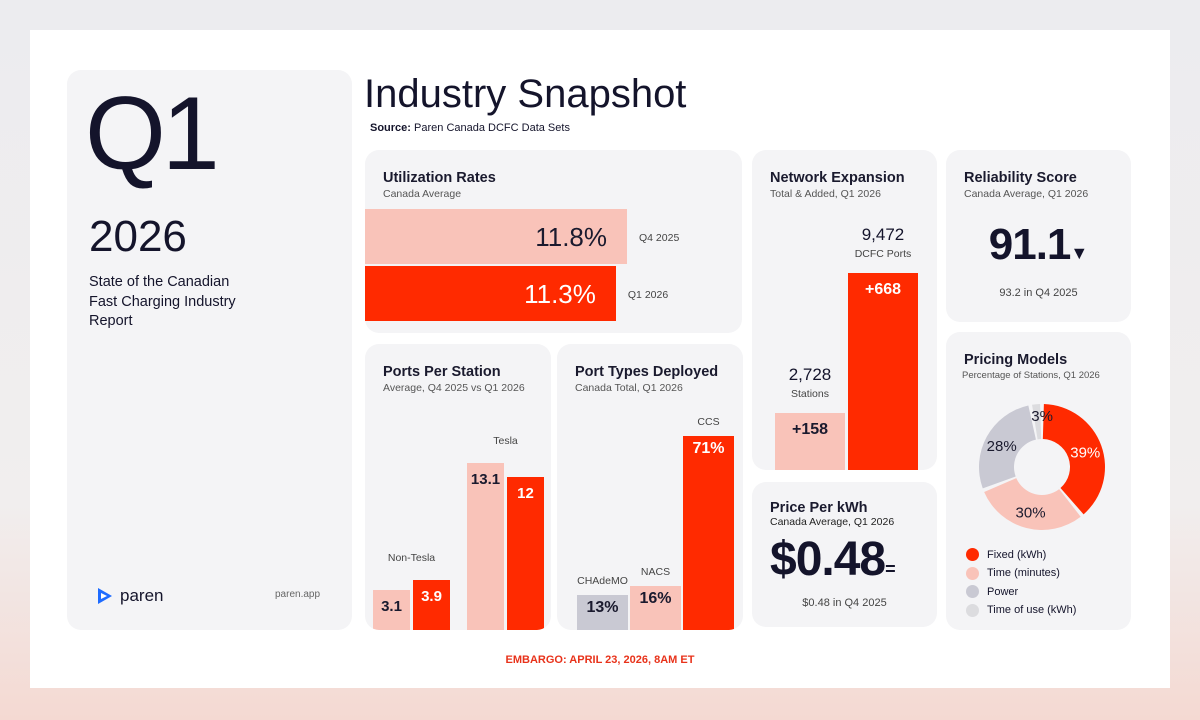 The image size is (1200, 720). I want to click on ports-bar: 3.1, so click(391, 610).